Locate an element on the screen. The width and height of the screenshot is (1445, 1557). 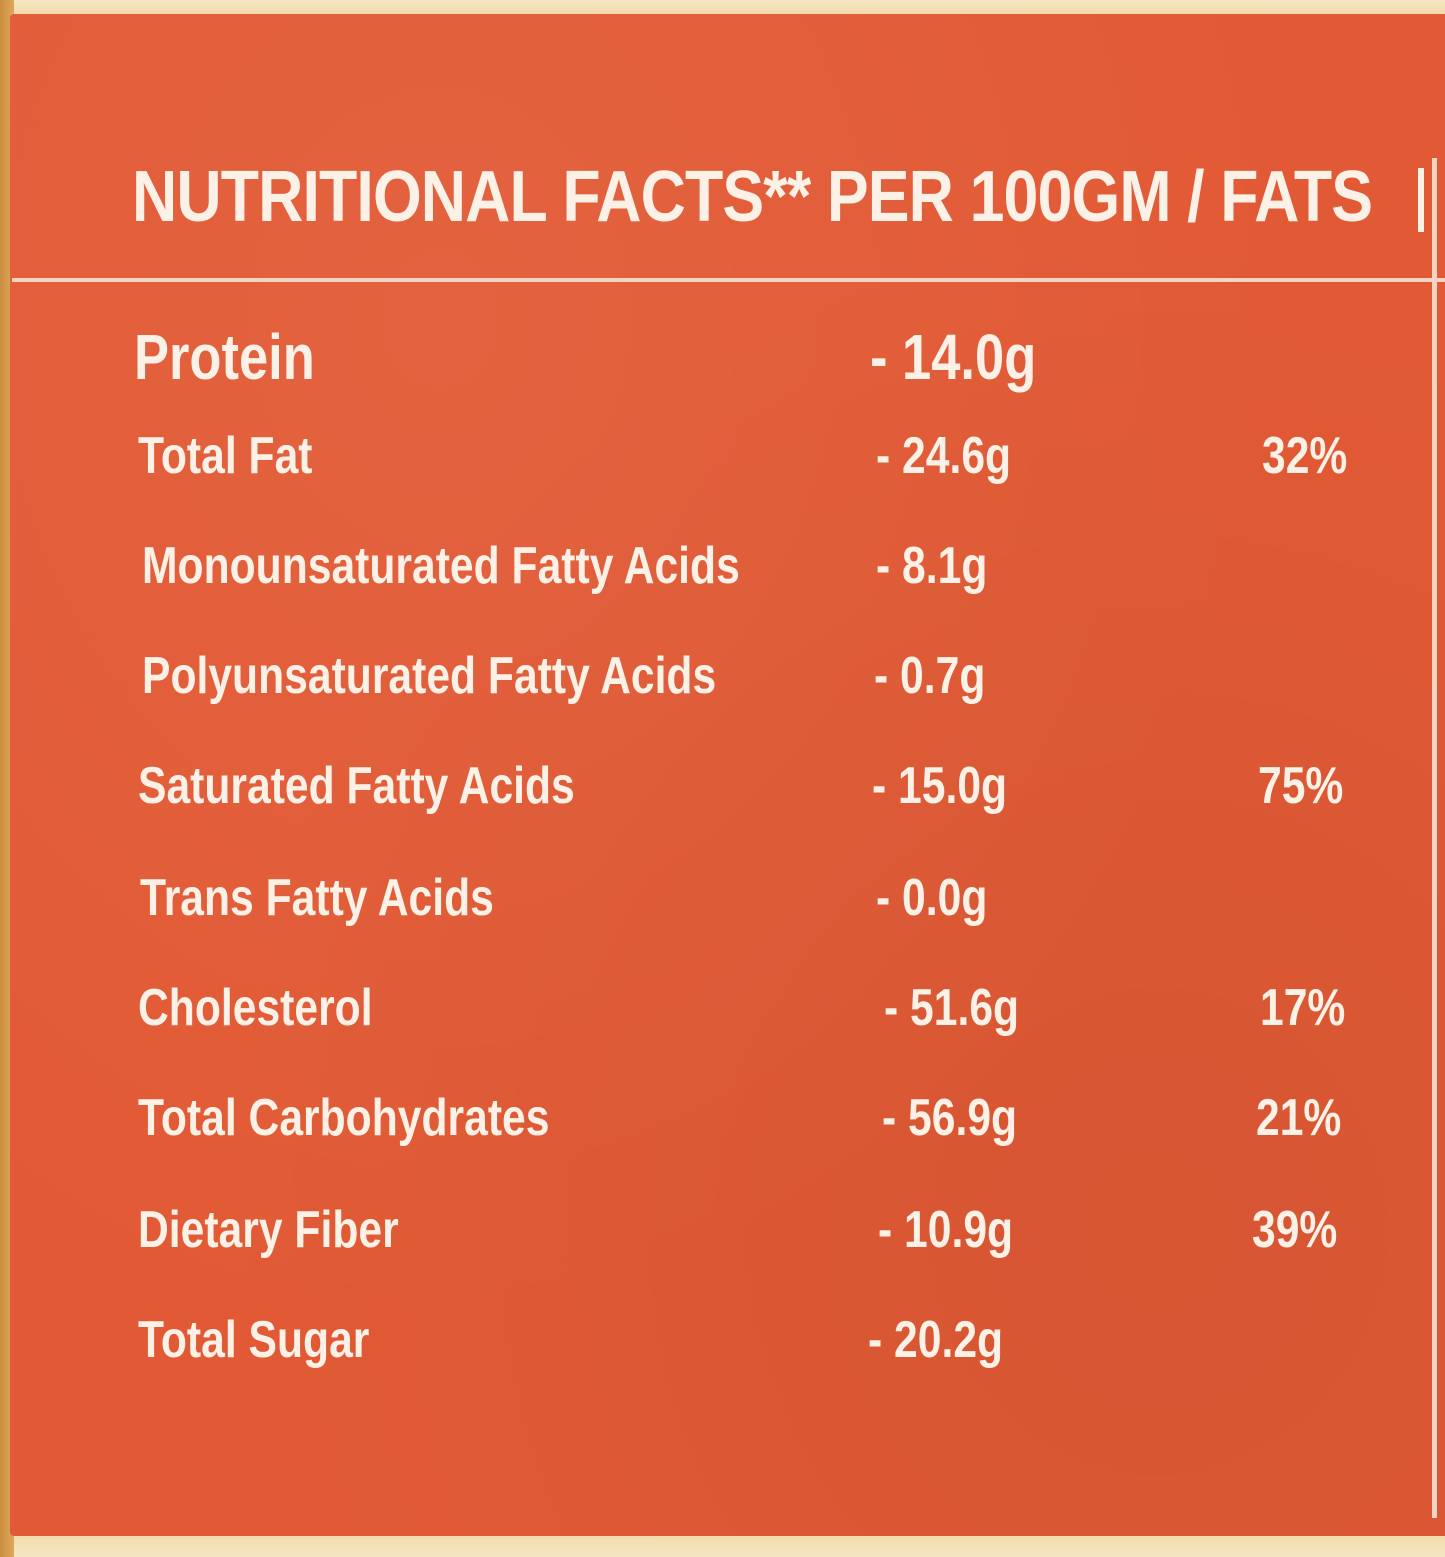
nutrient-percent: 75% is located at coordinates (1301, 786).